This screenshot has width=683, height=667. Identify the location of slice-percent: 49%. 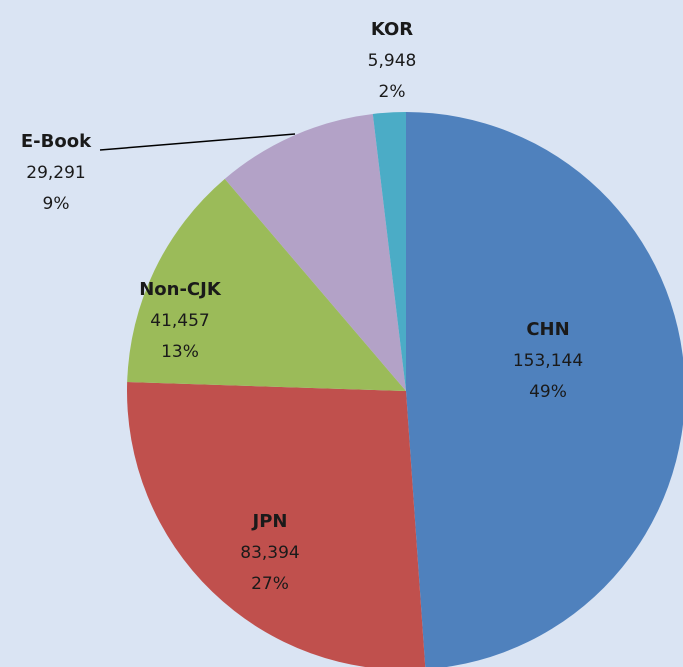
(548, 392).